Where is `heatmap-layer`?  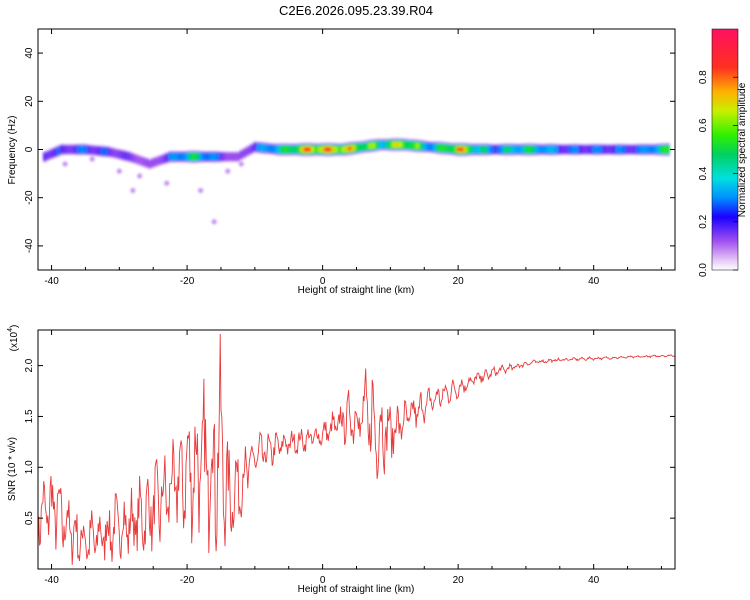 heatmap-layer is located at coordinates (356, 181).